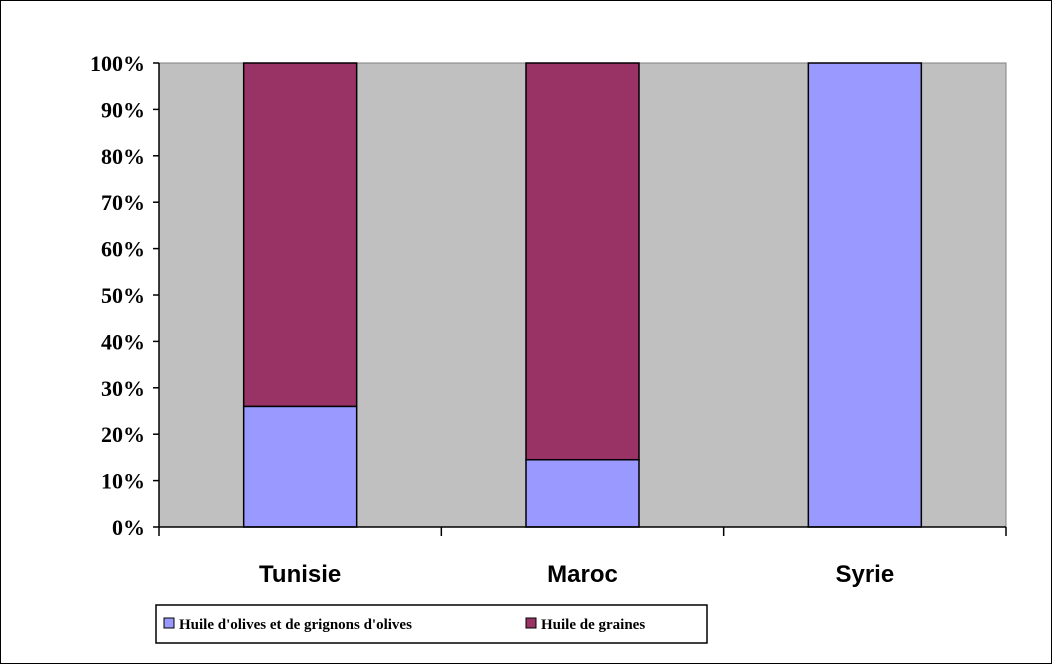 This screenshot has height=665, width=1052. What do you see at coordinates (128, 527) in the screenshot?
I see `y-tick-label: 0%` at bounding box center [128, 527].